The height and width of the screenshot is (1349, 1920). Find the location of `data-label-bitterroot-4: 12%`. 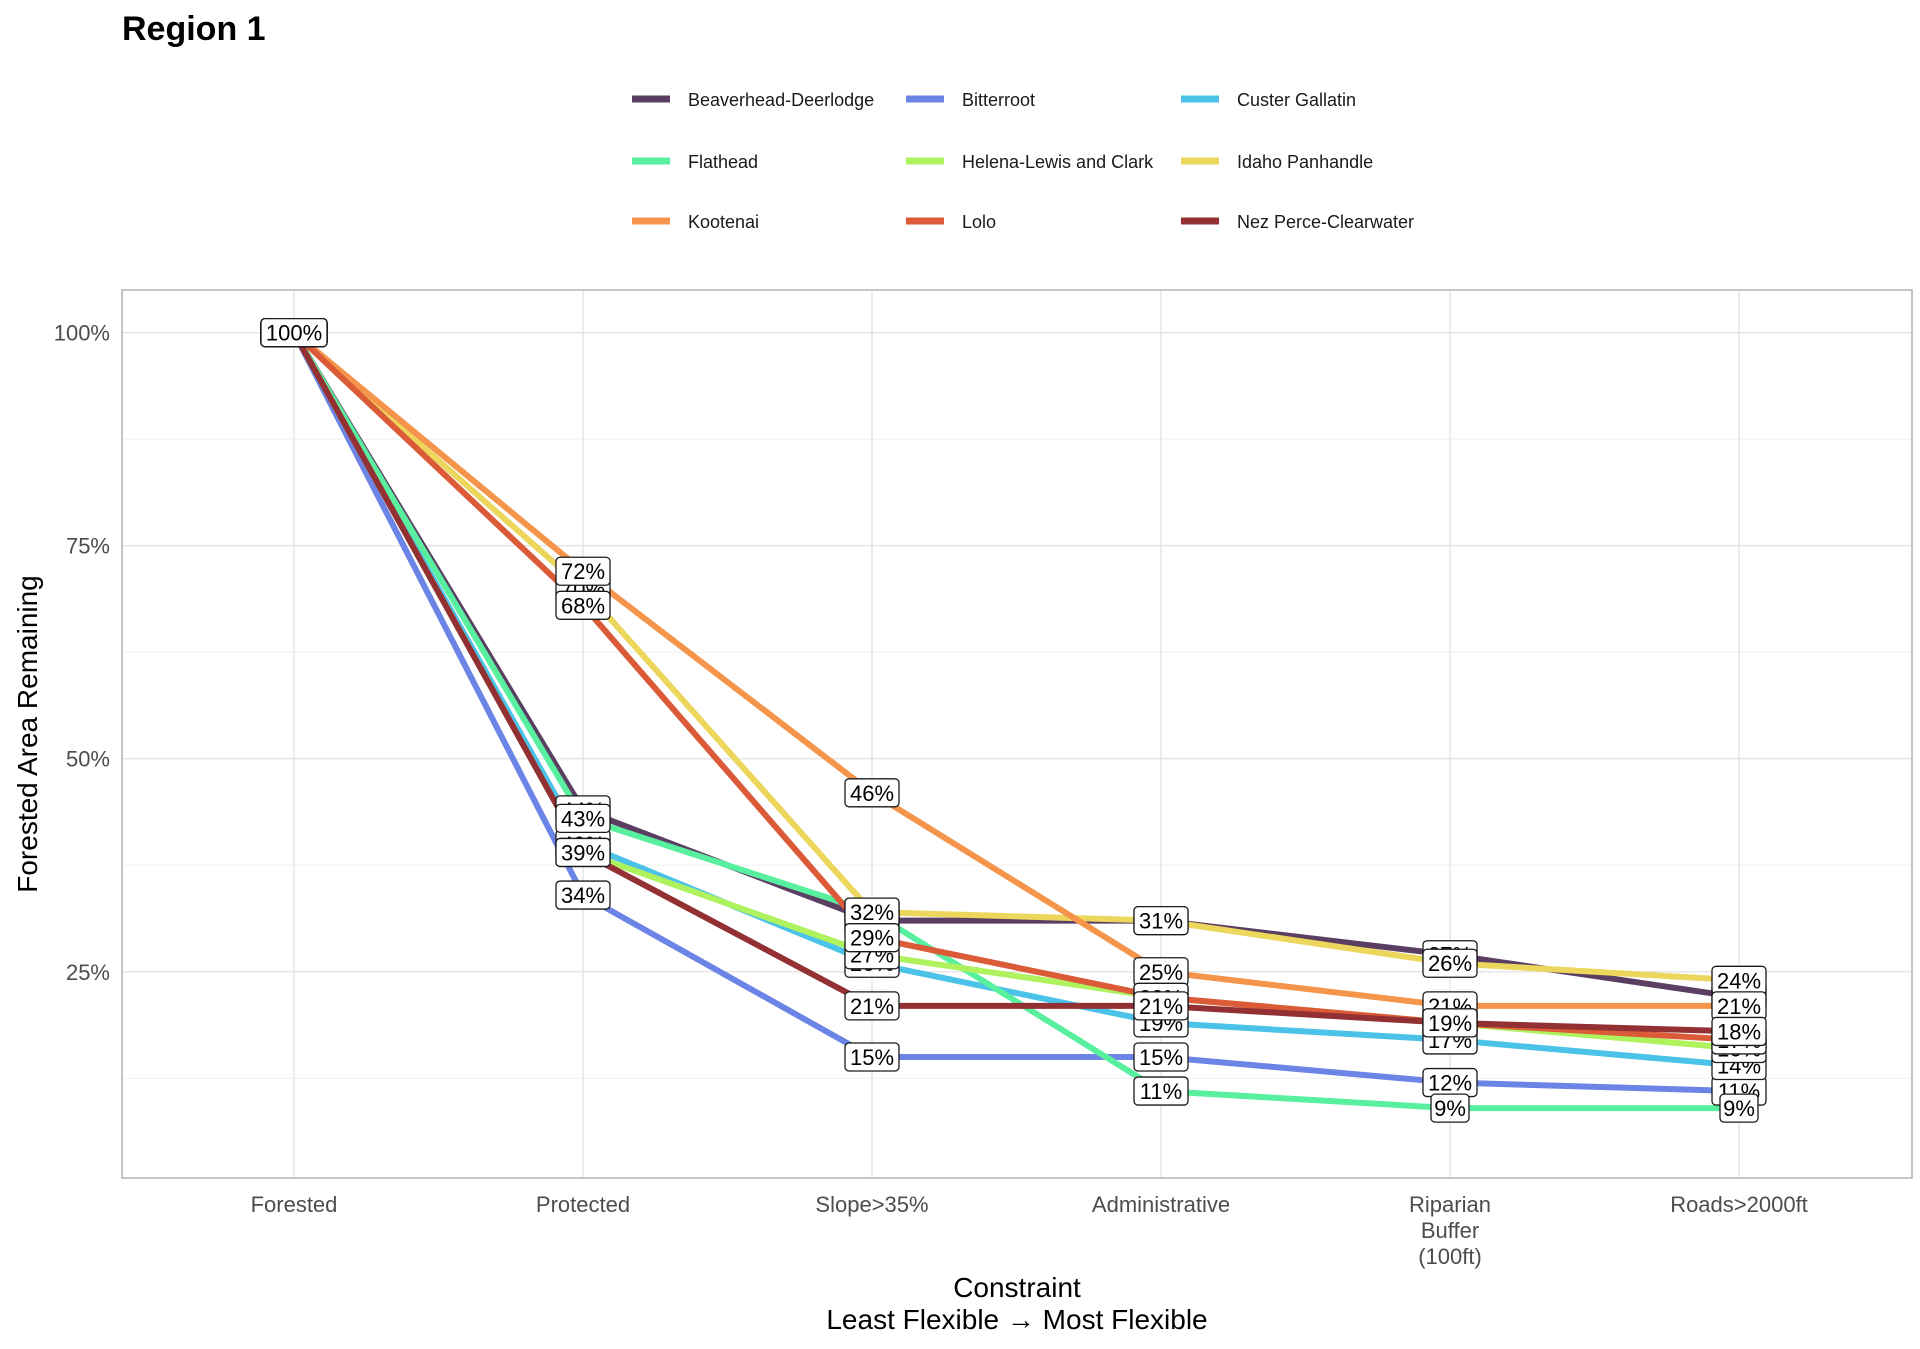

data-label-bitterroot-4: 12% is located at coordinates (1450, 1082).